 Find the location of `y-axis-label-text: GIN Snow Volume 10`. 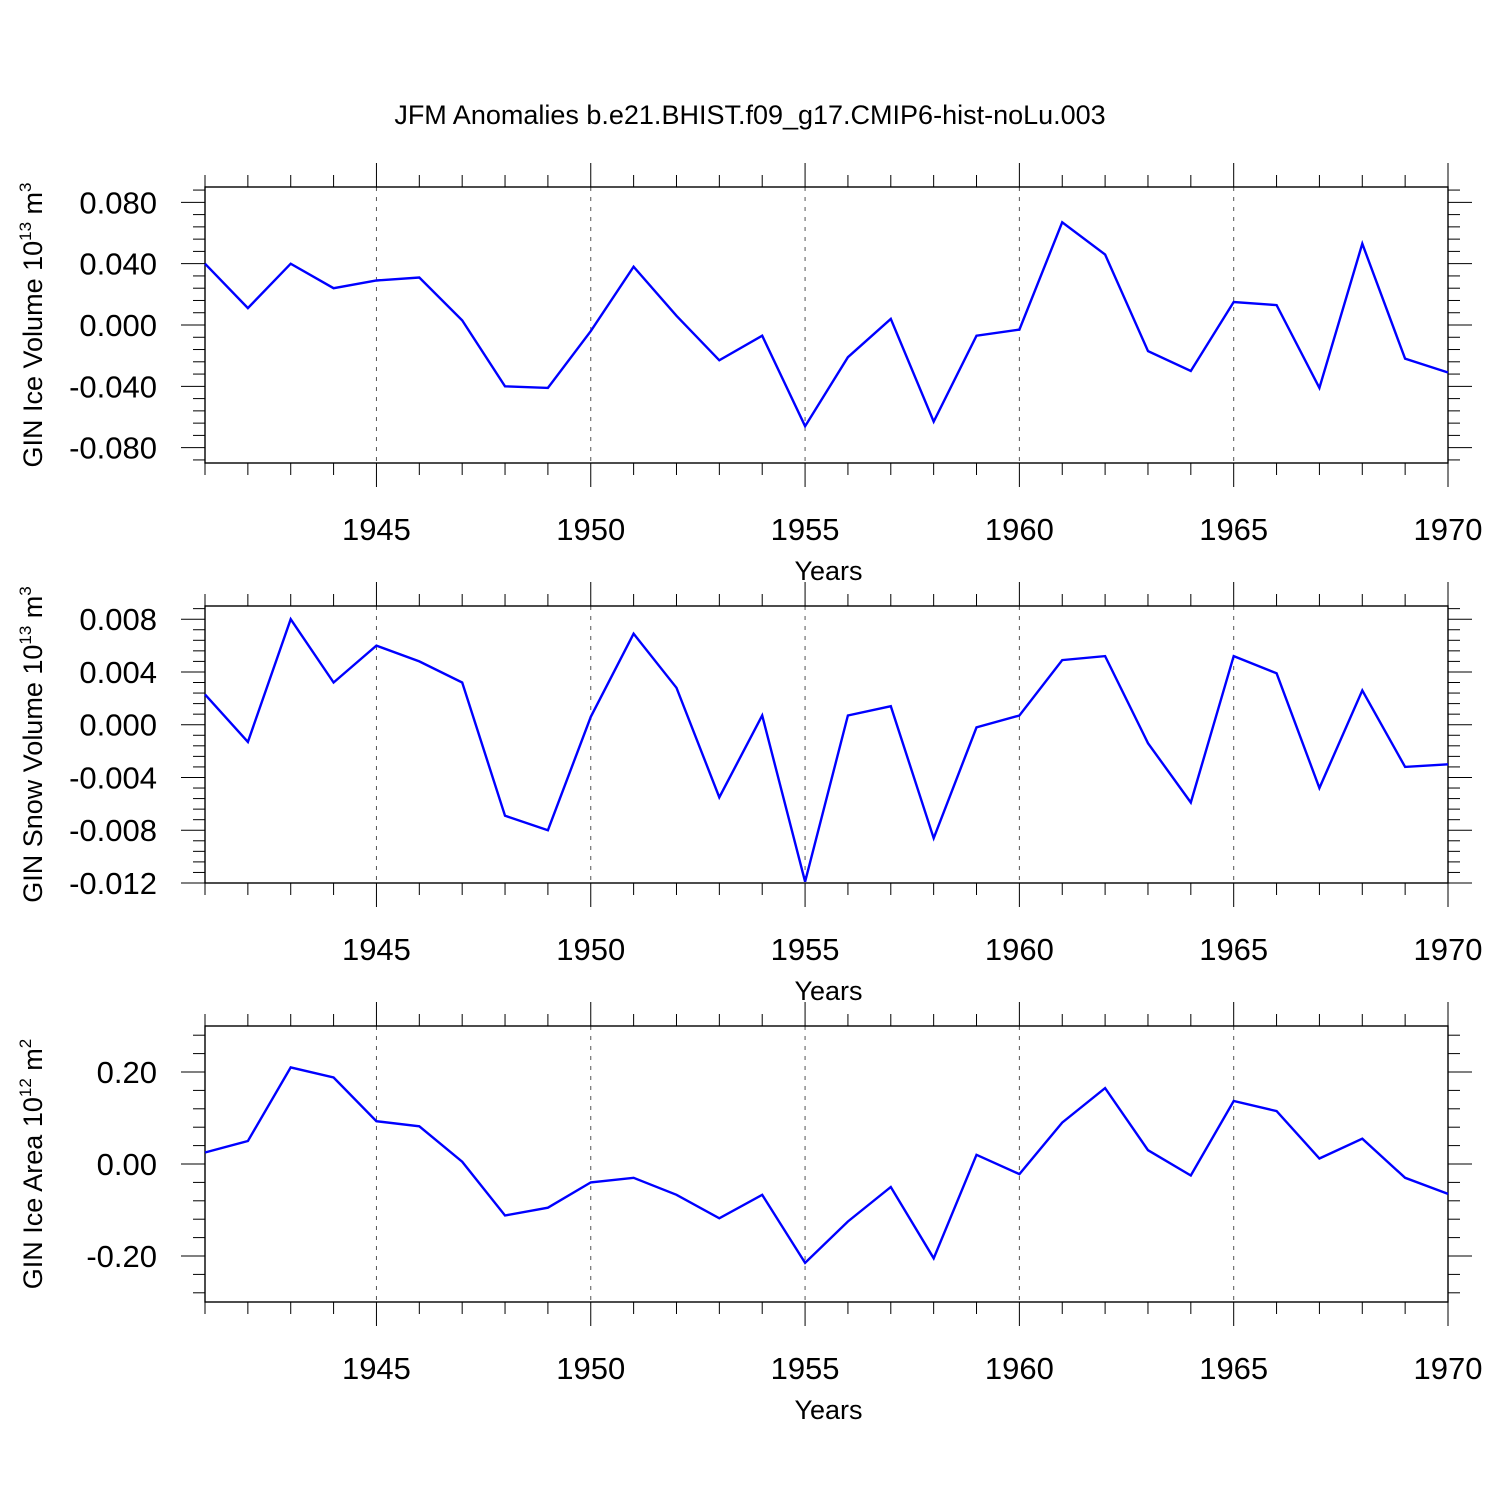

y-axis-label-text: GIN Snow Volume 10 is located at coordinates (33, 774).